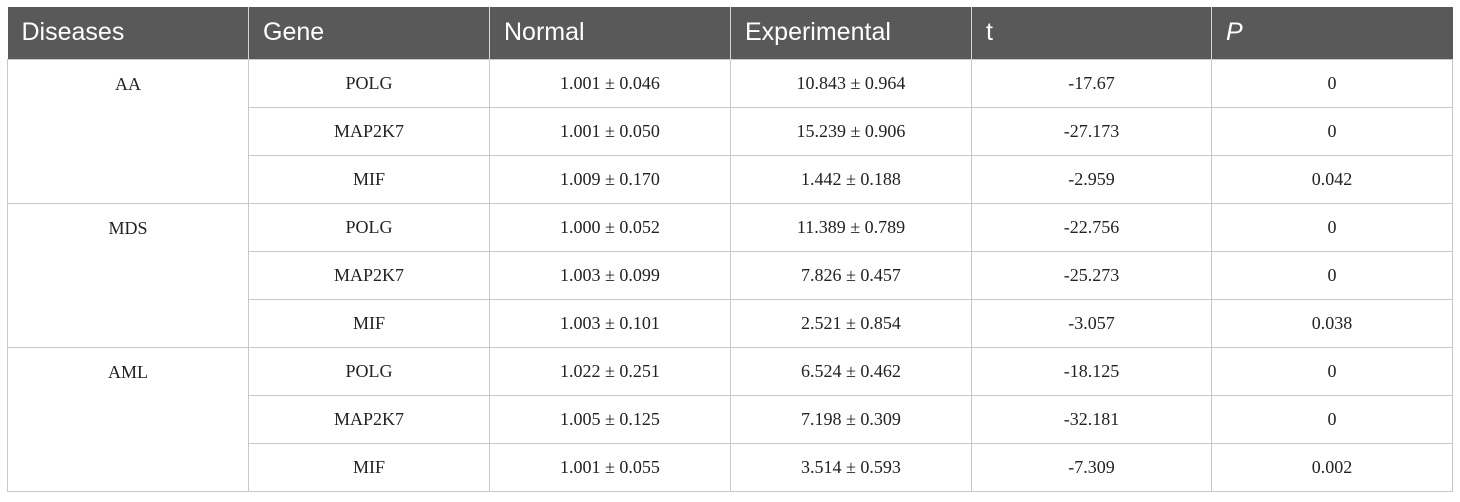  What do you see at coordinates (1332, 467) in the screenshot?
I see `p-cell: 0.002` at bounding box center [1332, 467].